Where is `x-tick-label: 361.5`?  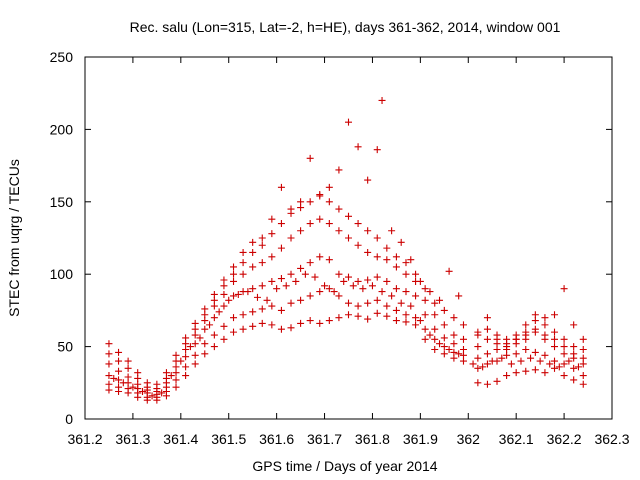
x-tick-label: 361.5 is located at coordinates (228, 439).